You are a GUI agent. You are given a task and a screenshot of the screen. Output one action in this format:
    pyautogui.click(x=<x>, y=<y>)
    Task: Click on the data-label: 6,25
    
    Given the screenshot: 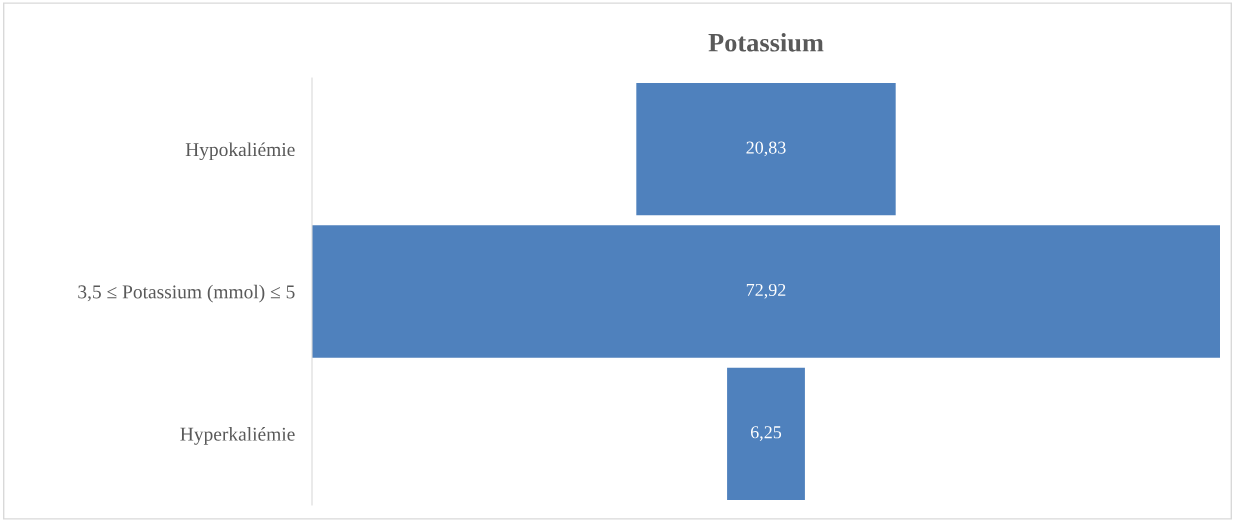 What is the action you would take?
    pyautogui.click(x=766, y=433)
    